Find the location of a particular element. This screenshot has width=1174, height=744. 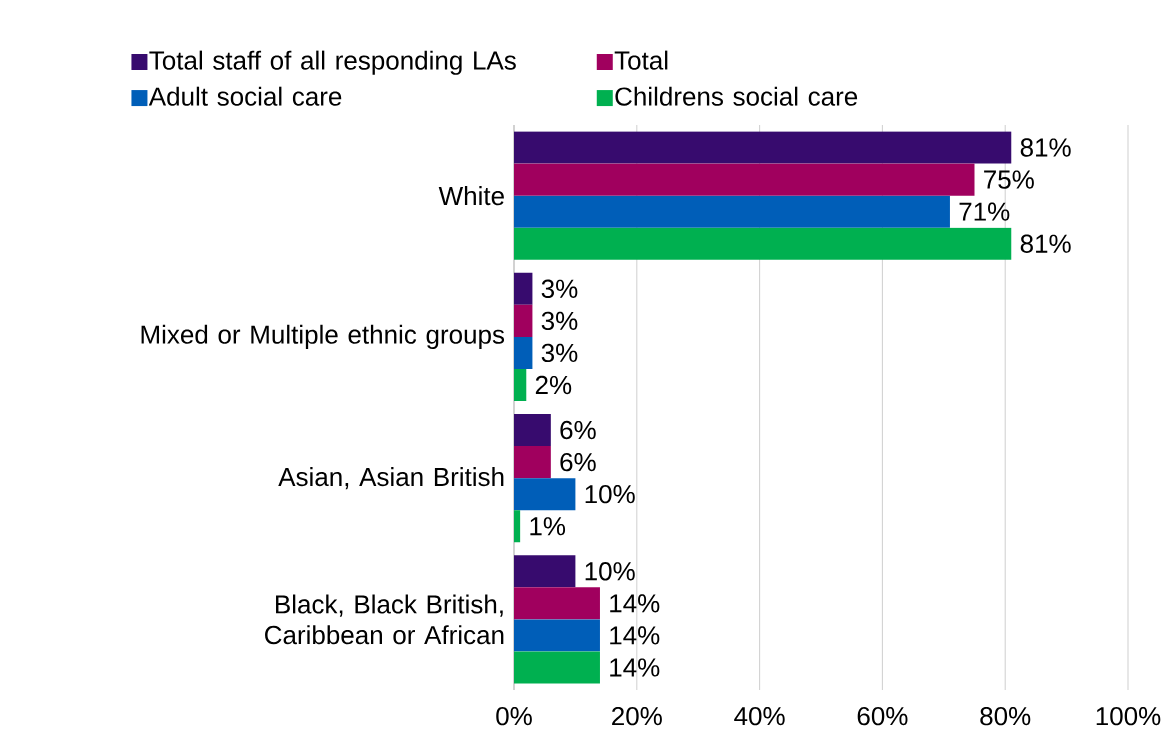

x-tick-label: 80% is located at coordinates (1005, 716).